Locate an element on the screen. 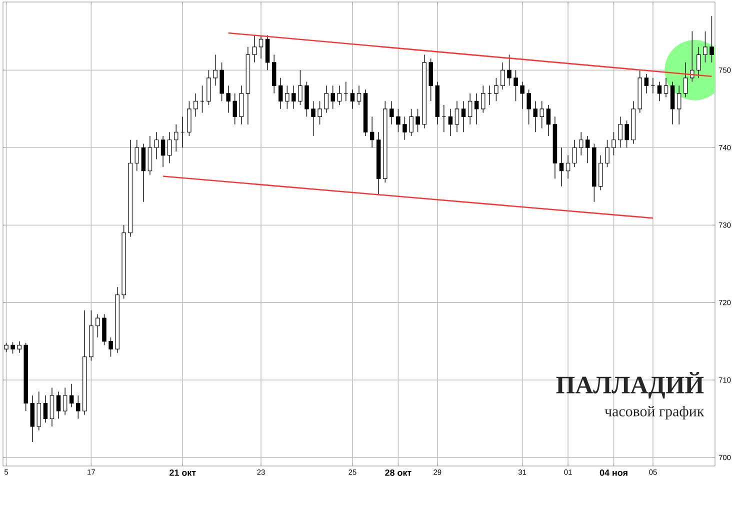 The image size is (744, 515). x-tick-label: 04 ноя is located at coordinates (614, 473).